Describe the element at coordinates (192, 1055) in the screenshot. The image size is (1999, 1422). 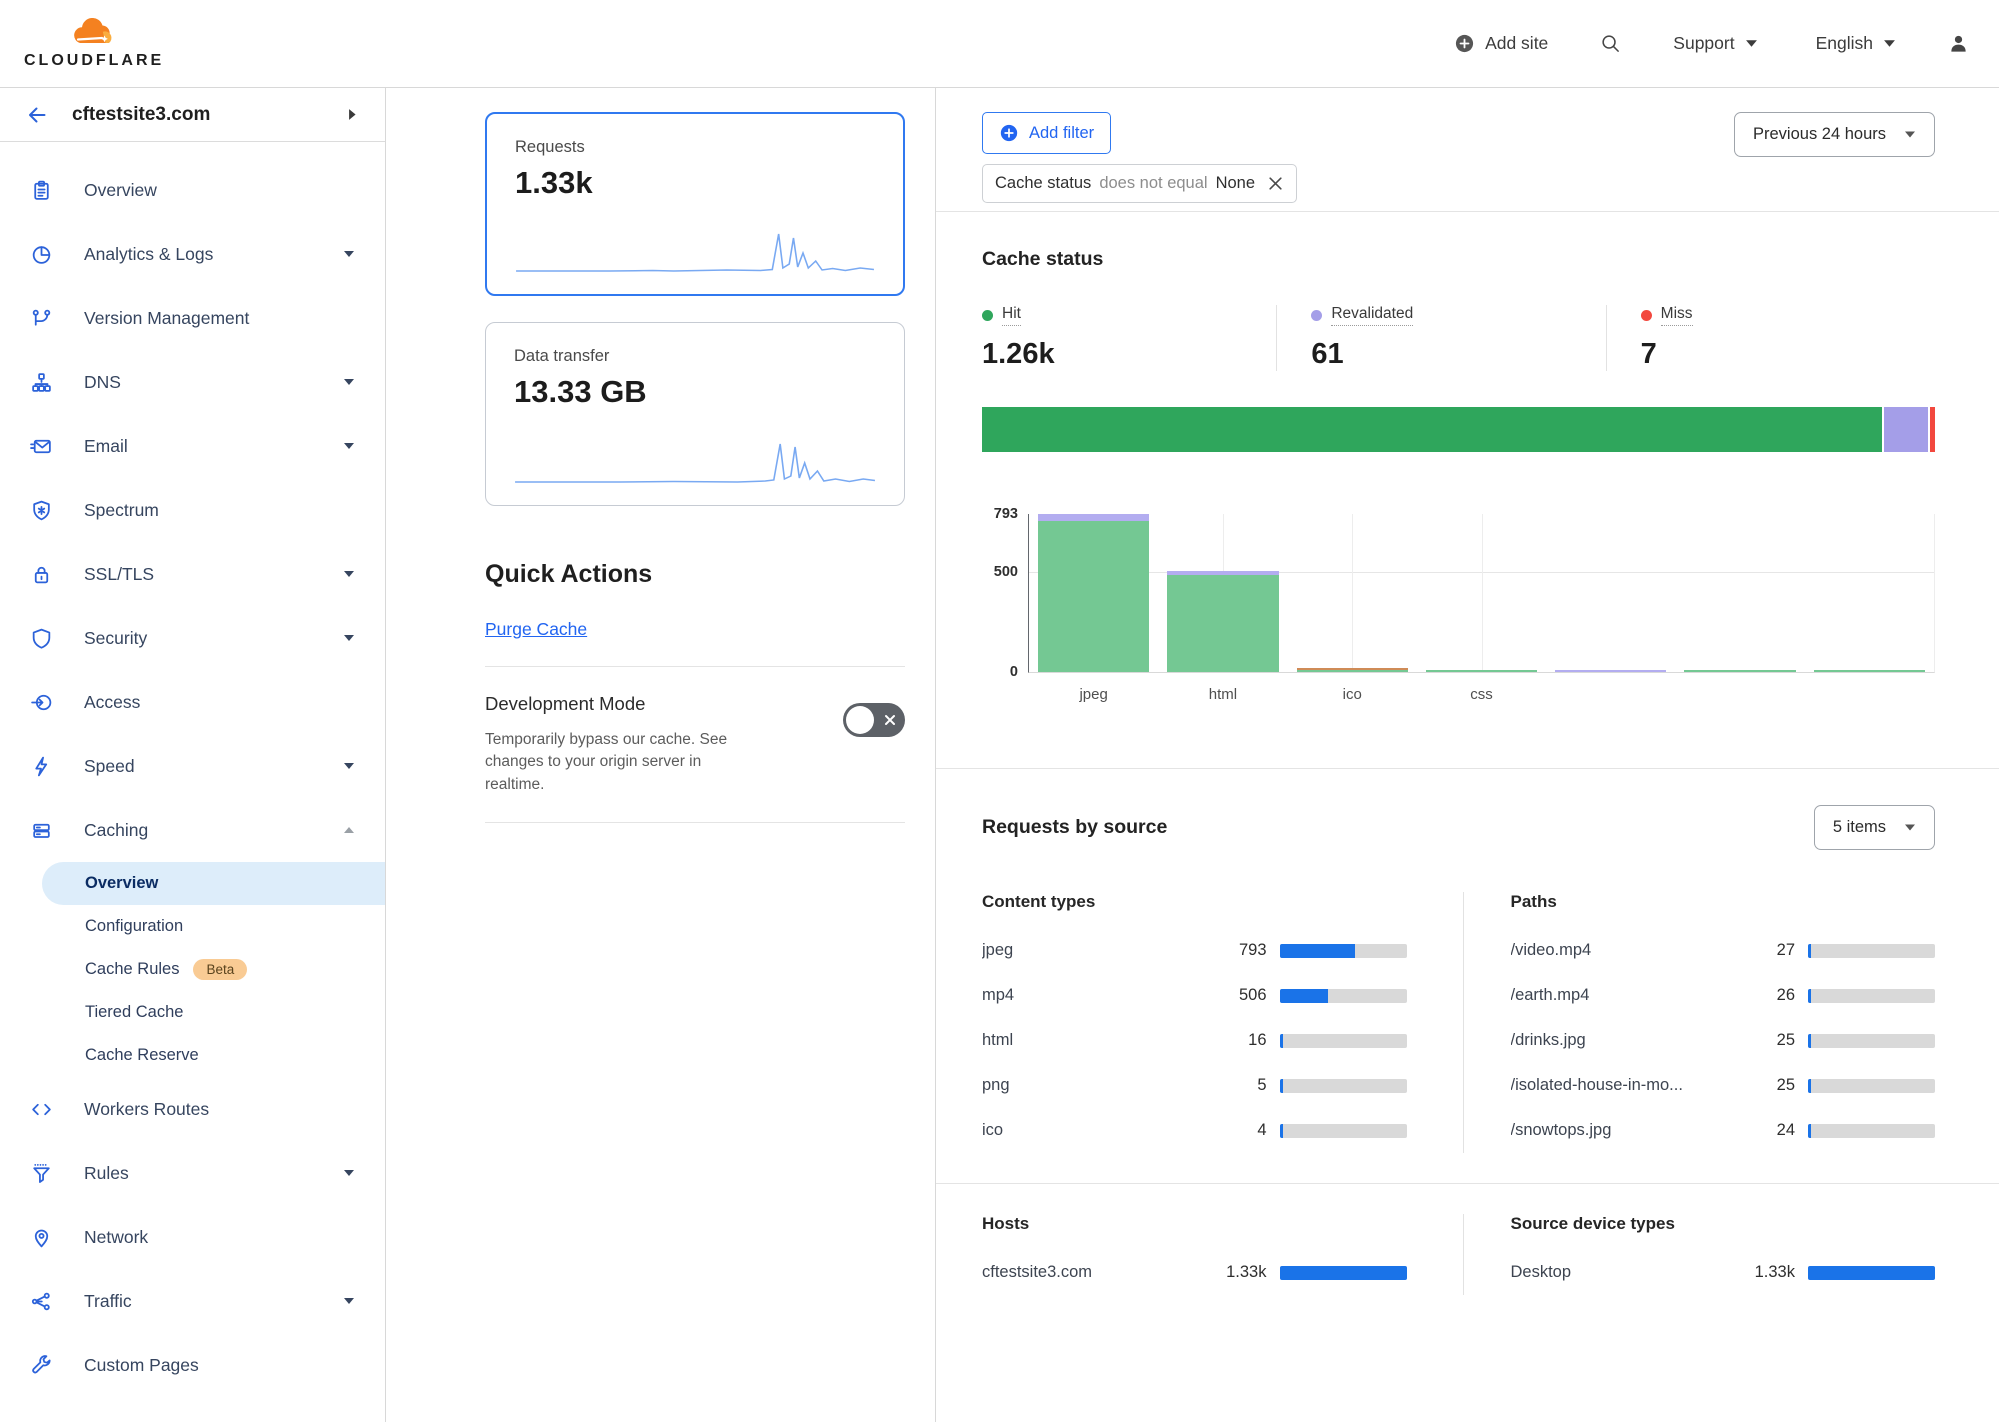
I see `sidebar-subitem-cache-reserve: Cache Reserve` at that location.